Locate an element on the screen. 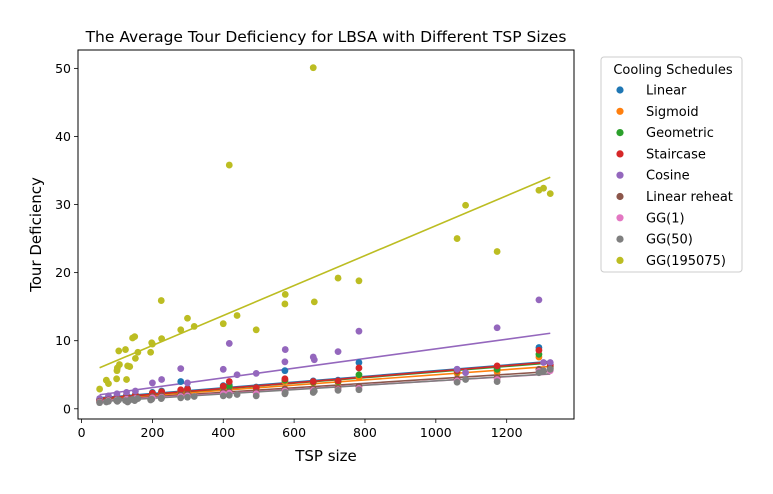 The height and width of the screenshot is (494, 773). y-tick-label: 20 is located at coordinates (63, 272).